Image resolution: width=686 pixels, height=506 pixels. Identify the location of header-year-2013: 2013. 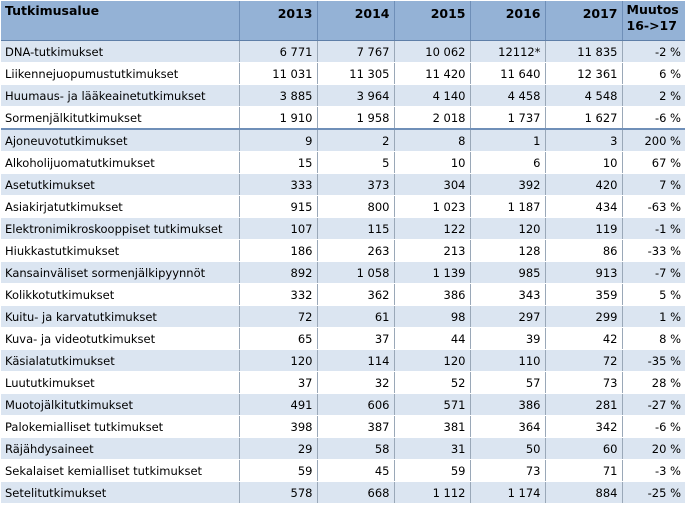
(278, 21).